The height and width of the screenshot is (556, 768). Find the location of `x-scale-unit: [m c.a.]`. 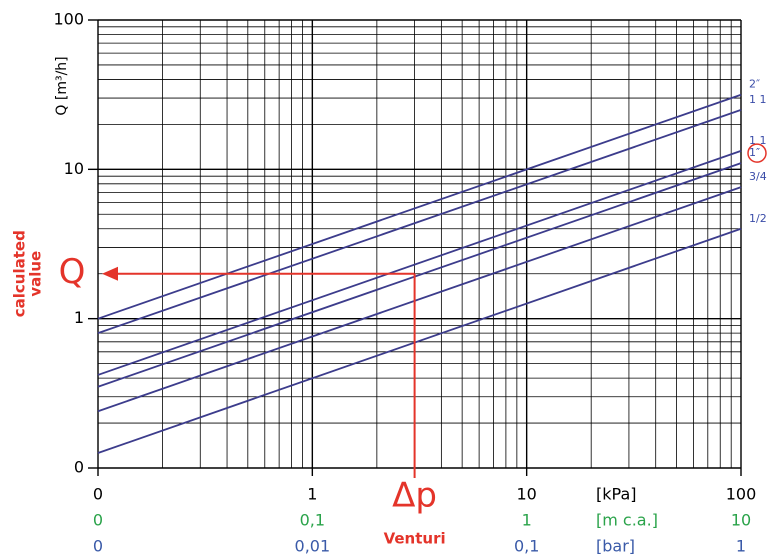

x-scale-unit: [m c.a.] is located at coordinates (627, 520).